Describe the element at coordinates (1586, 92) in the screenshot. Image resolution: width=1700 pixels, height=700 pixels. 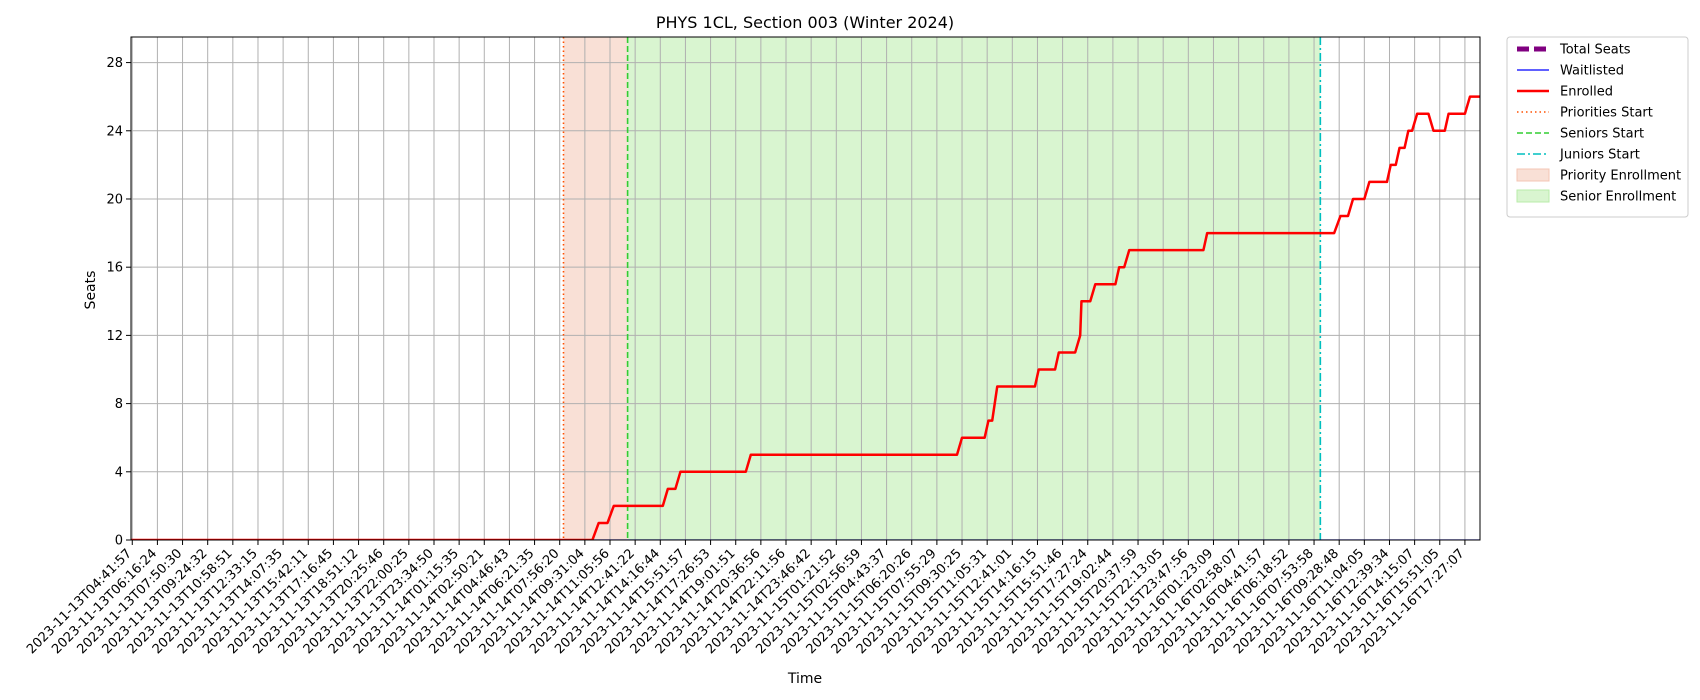
I see `legend-label-enrolled: Enrolled` at that location.